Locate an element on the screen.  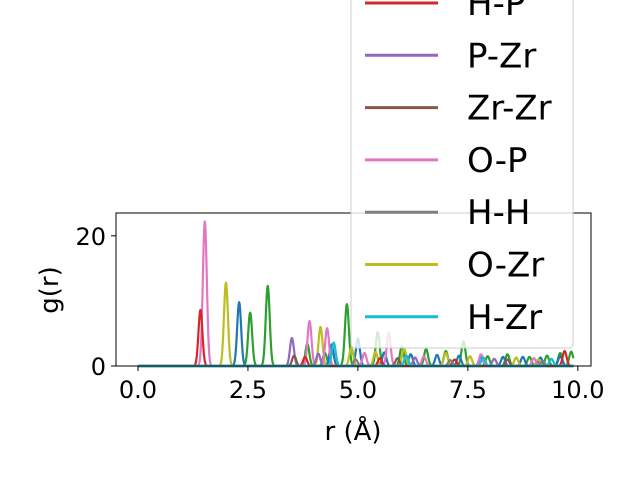
y-axis: 0 20 is located at coordinates (95, 302).